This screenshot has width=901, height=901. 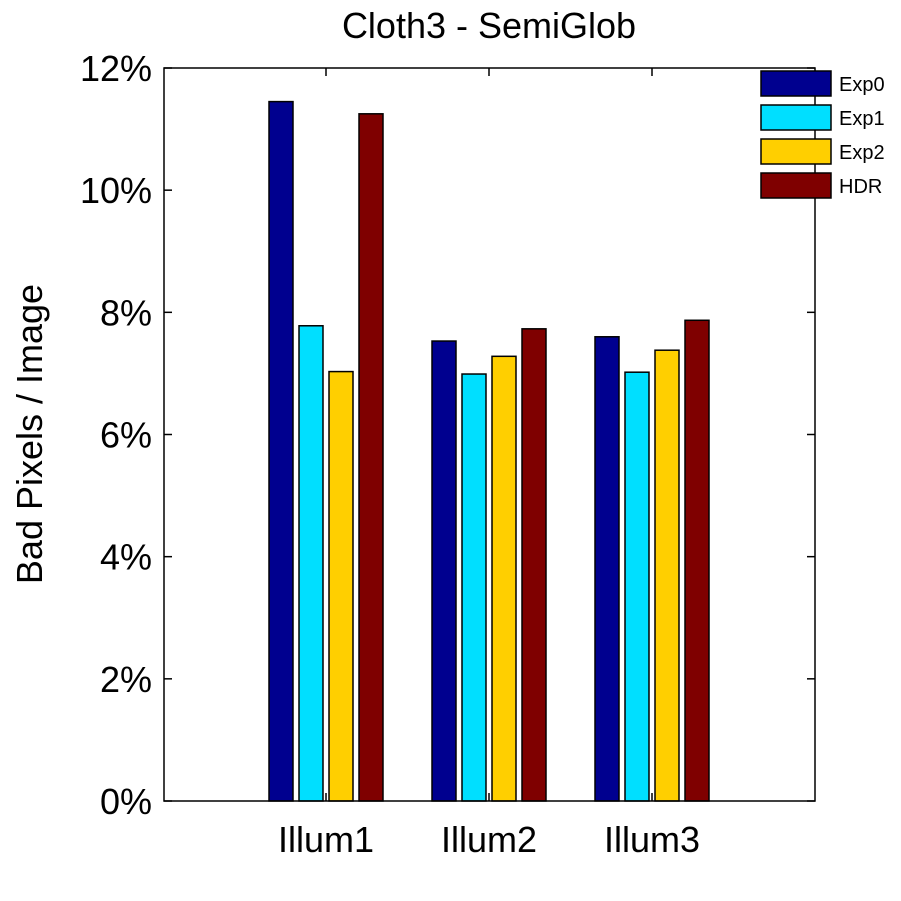 I want to click on legend-swatch-hdr, so click(x=796, y=185).